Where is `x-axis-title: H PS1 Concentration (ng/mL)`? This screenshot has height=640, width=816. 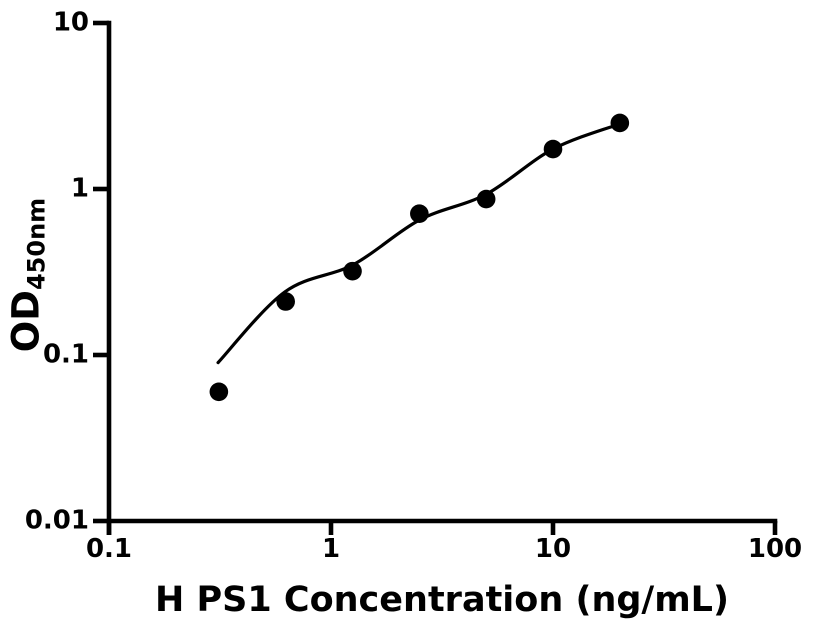
x-axis-title: H PS1 Concentration (ng/mL) is located at coordinates (442, 600).